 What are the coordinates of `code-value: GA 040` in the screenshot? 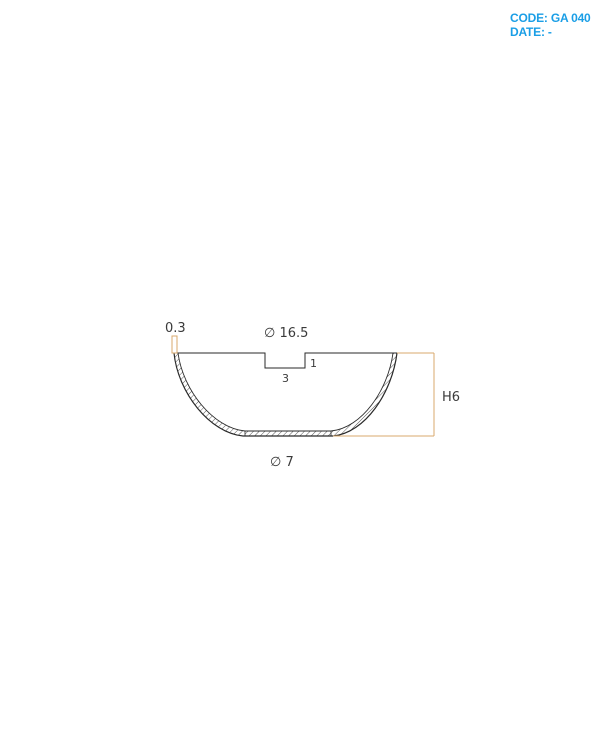 It's located at (570, 18).